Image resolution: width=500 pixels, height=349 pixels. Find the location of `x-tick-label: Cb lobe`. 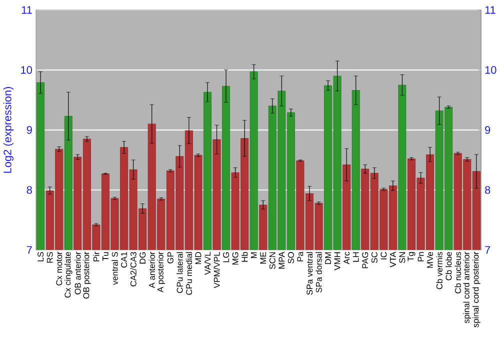

x-tick-label: Cb lobe is located at coordinates (448, 266).